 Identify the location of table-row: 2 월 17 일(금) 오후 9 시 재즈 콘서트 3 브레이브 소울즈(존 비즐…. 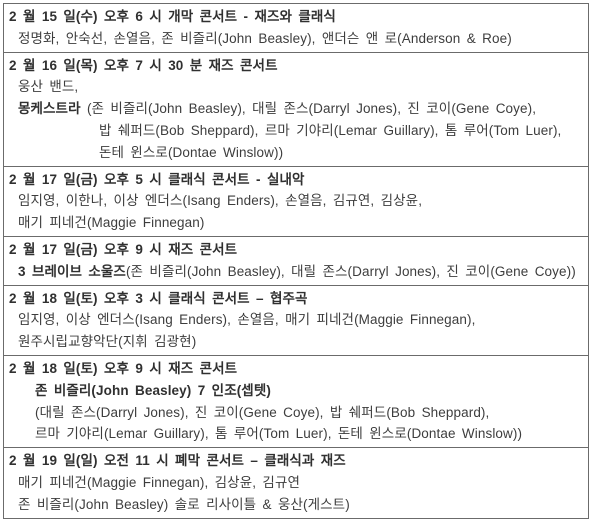
(296, 261).